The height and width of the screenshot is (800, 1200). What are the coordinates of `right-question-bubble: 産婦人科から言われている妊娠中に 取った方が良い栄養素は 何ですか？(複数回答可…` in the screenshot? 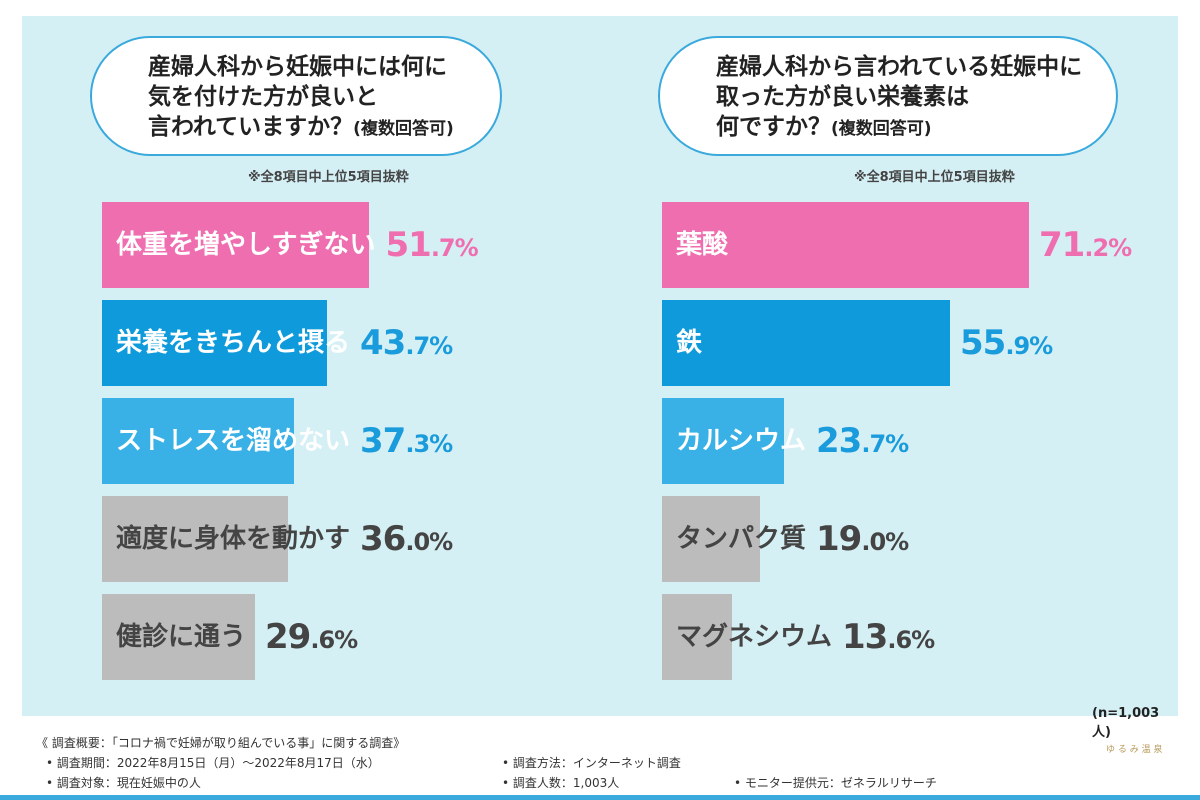 It's located at (888, 96).